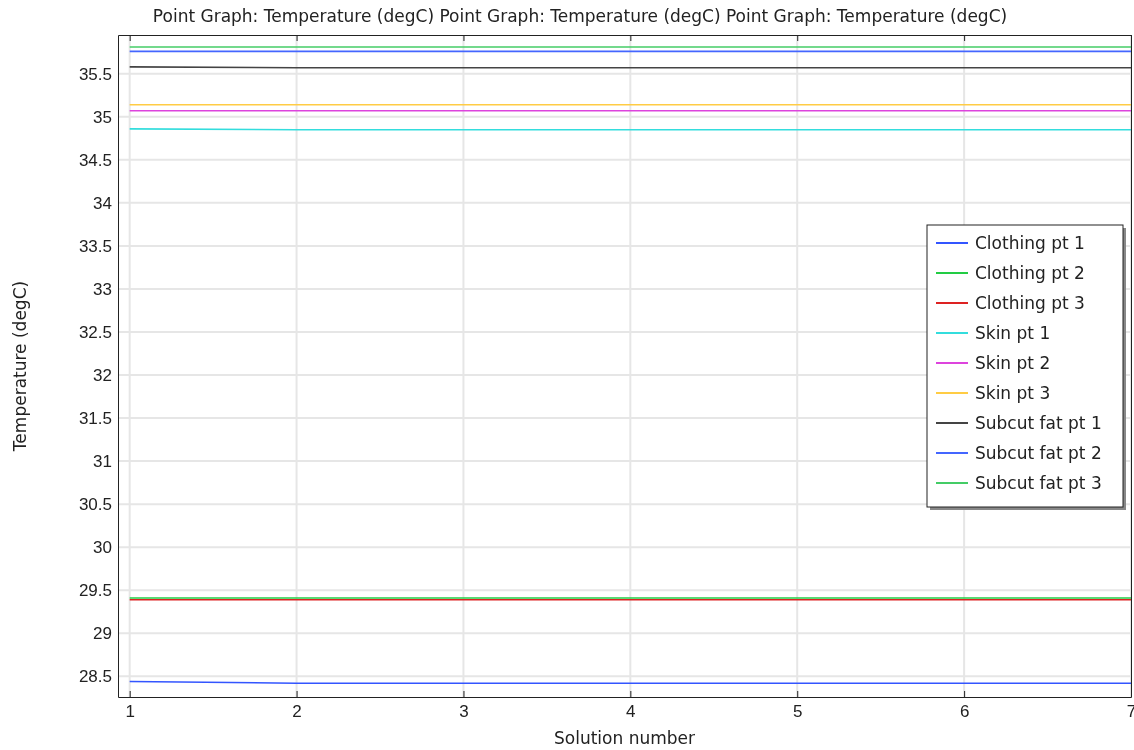  Describe the element at coordinates (95, 591) in the screenshot. I see `y-tick-label: 29.5` at that location.